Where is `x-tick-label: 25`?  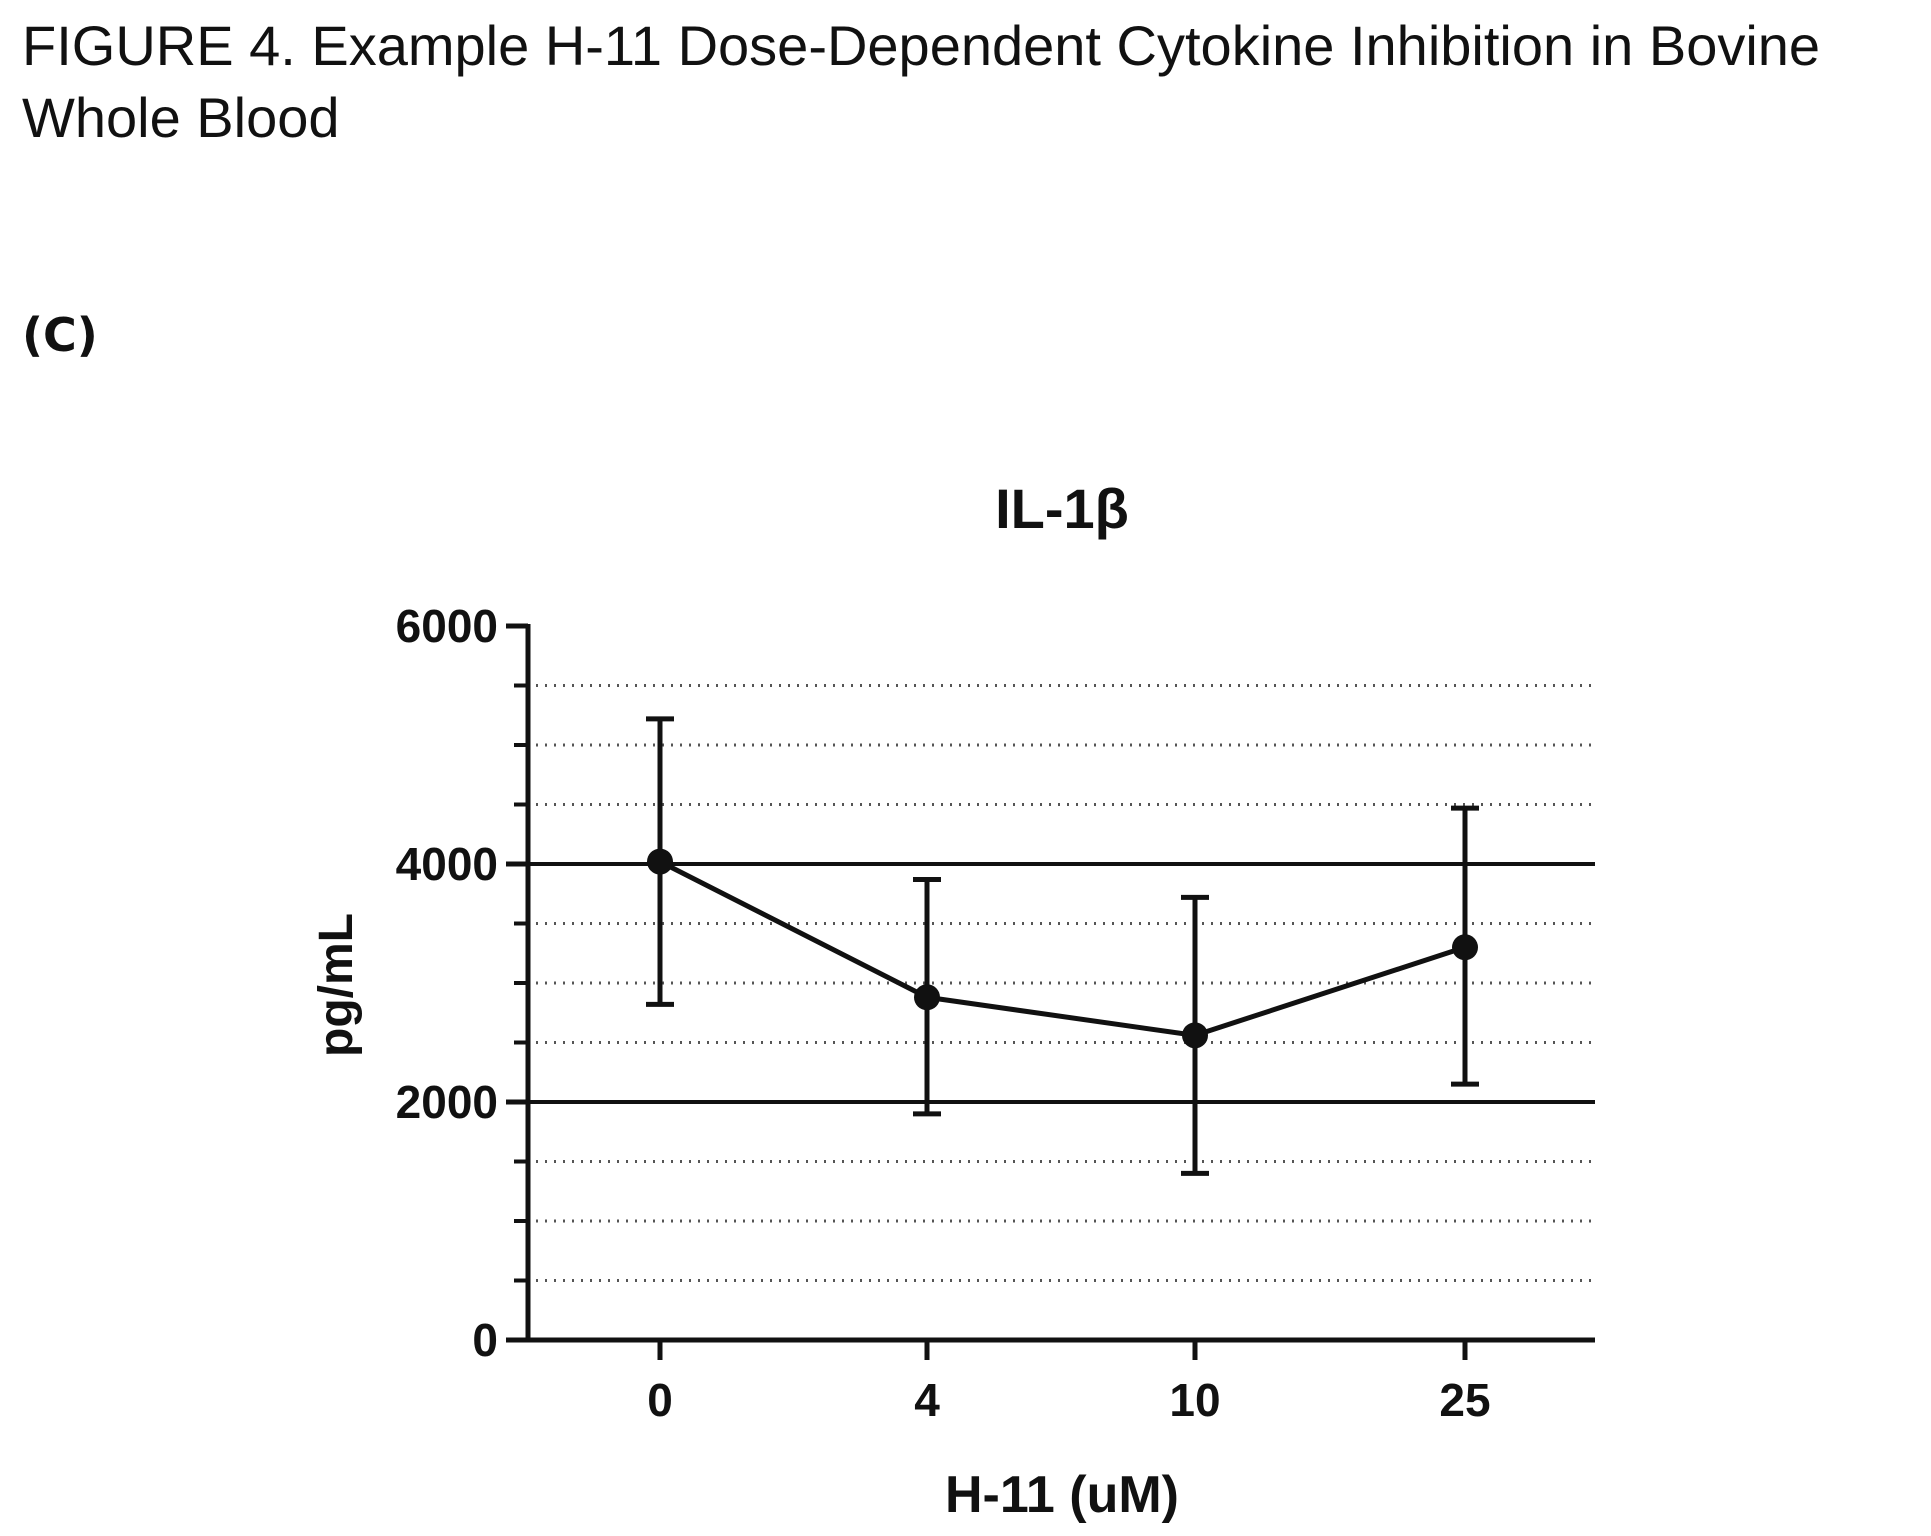 x-tick-label: 25 is located at coordinates (1464, 1400).